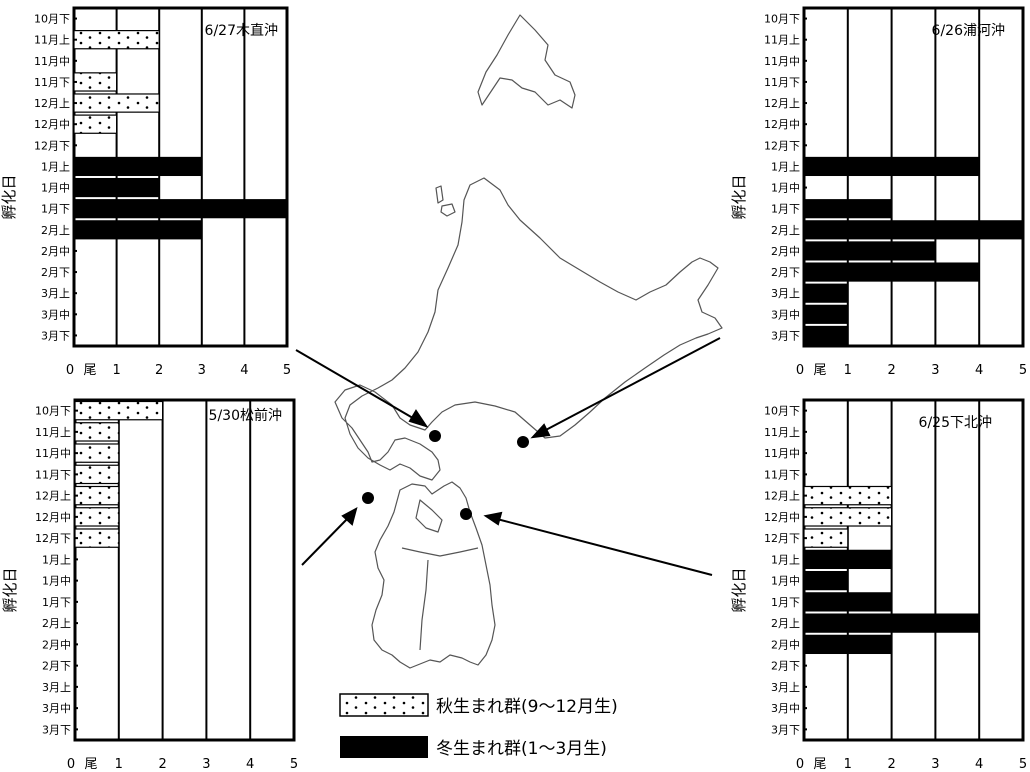 The image size is (1030, 772). What do you see at coordinates (935, 370) in the screenshot?
I see `x-tick-label: 3` at bounding box center [935, 370].